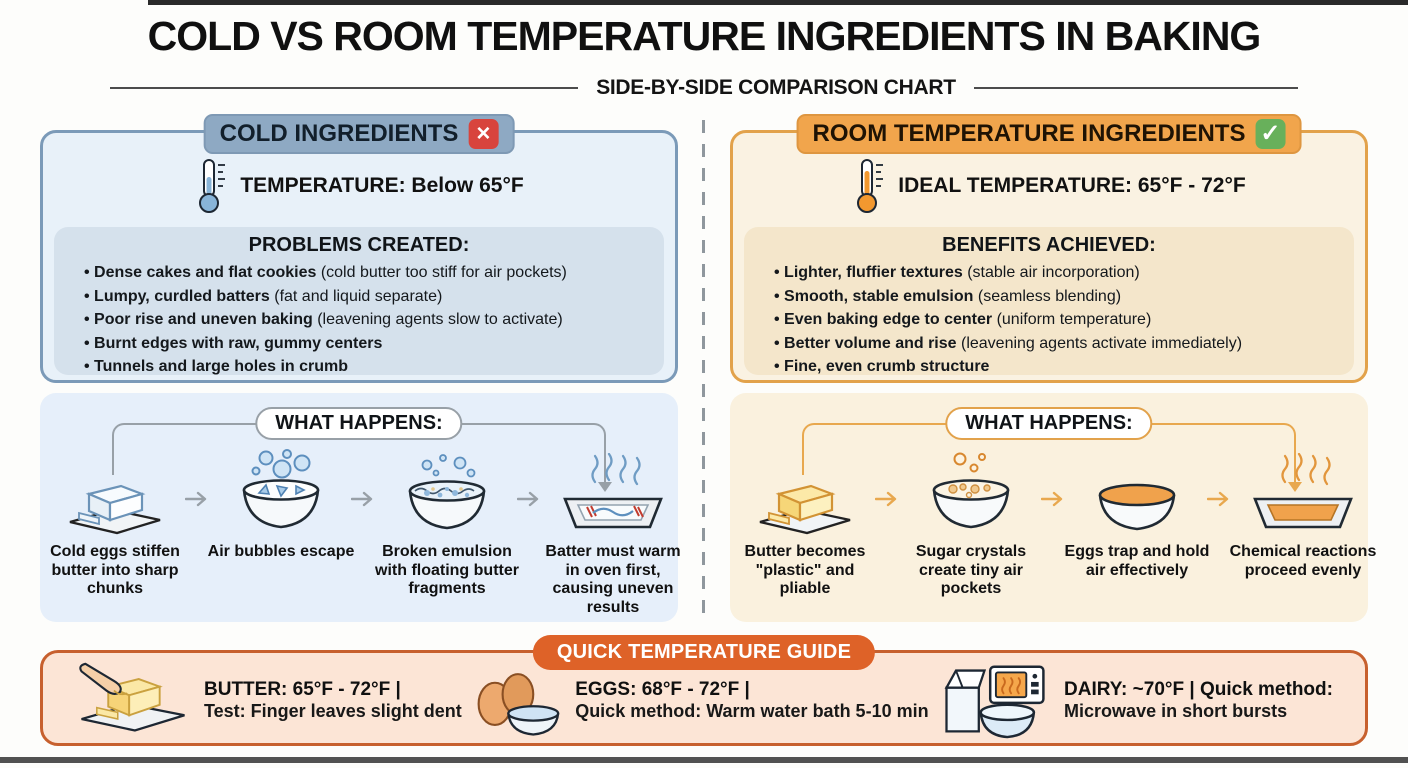 Image resolution: width=1408 pixels, height=768 pixels. Describe the element at coordinates (447, 492) in the screenshot. I see `bowl-broken-emulsion-icon` at that location.